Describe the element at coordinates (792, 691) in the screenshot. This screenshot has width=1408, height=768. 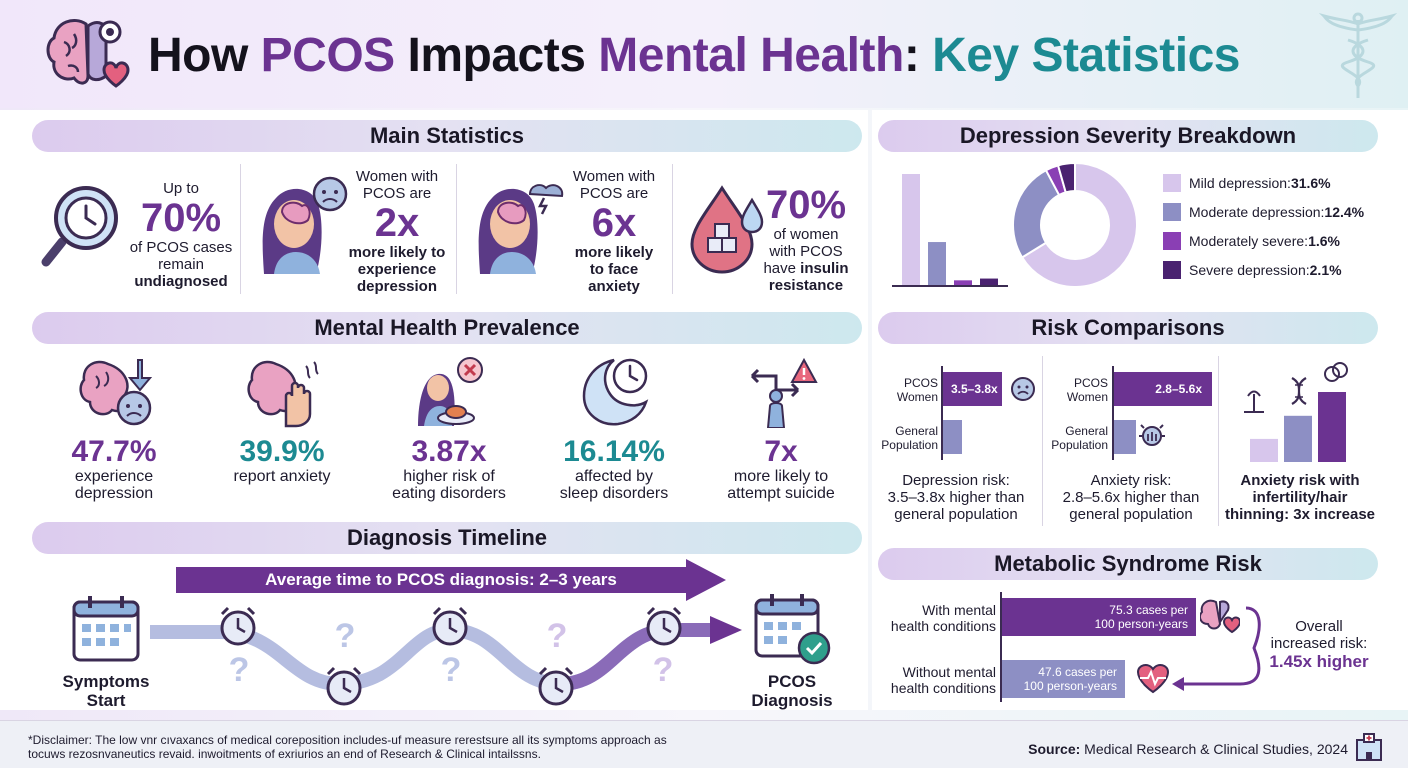
I see `timeline-end-label: PCOS Diagnosis` at that location.